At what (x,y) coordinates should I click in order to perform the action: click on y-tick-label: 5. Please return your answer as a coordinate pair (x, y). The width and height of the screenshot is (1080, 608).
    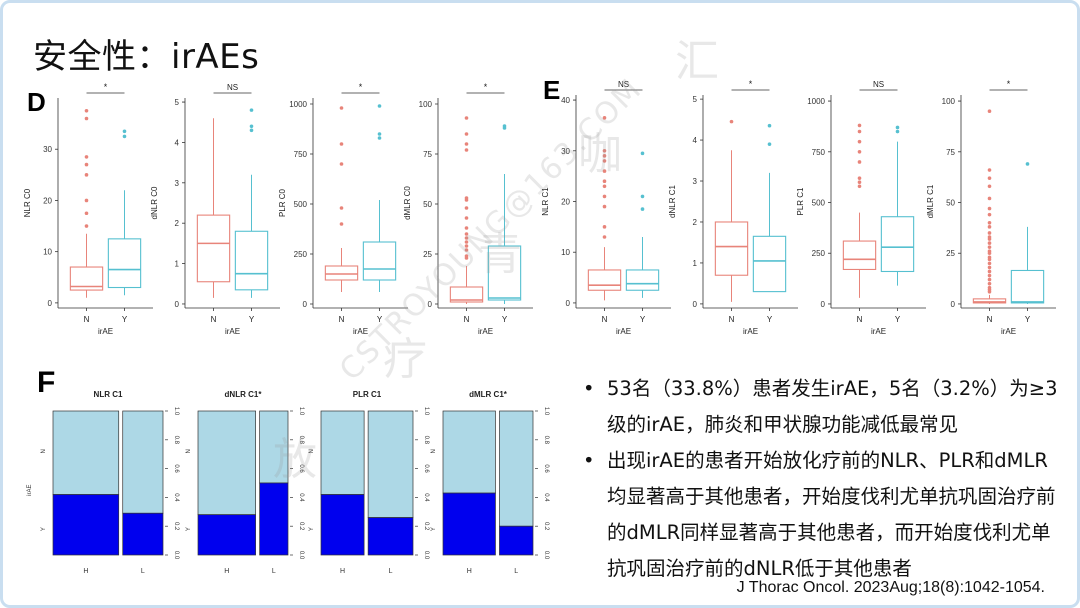
    Looking at the image, I should click on (177, 102).